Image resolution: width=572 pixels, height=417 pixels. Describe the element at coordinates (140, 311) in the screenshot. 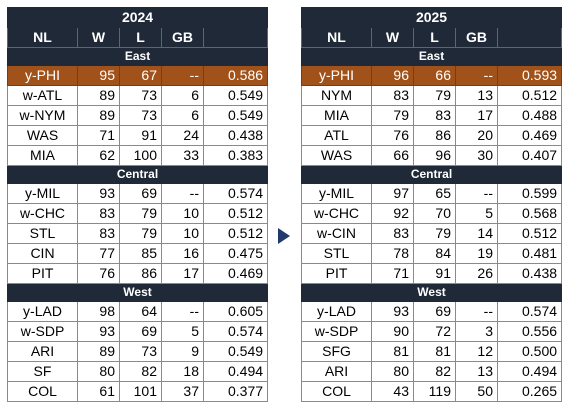

I see `losses: 64` at that location.